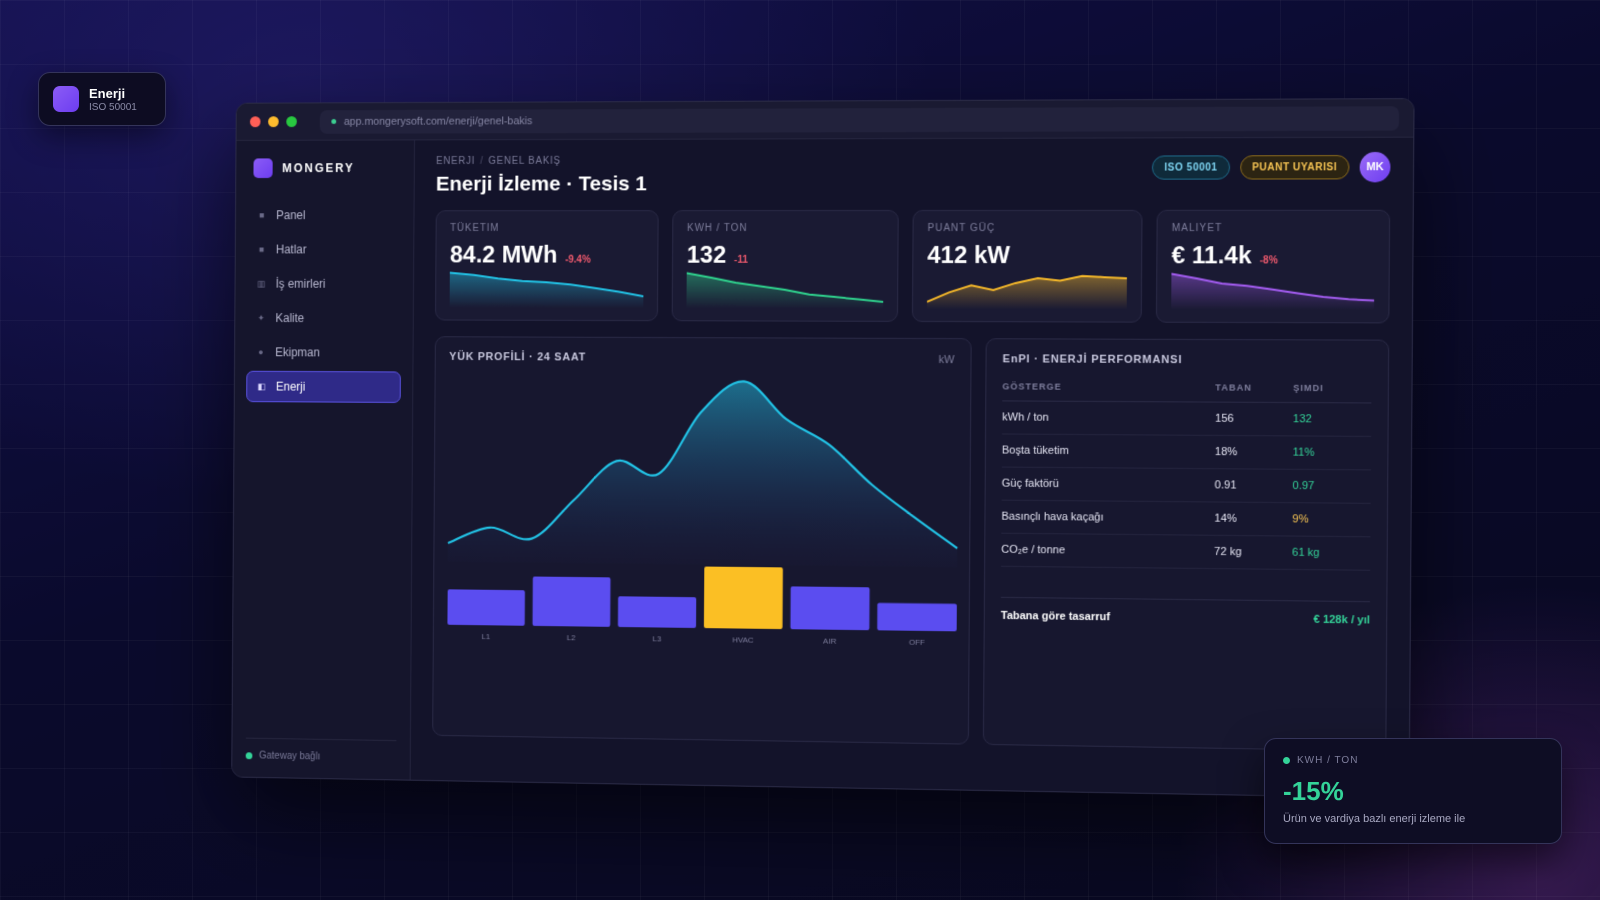 The height and width of the screenshot is (900, 1600). I want to click on enpi-title: EnPI · ENERJİ PERFORMANSI, so click(1187, 360).